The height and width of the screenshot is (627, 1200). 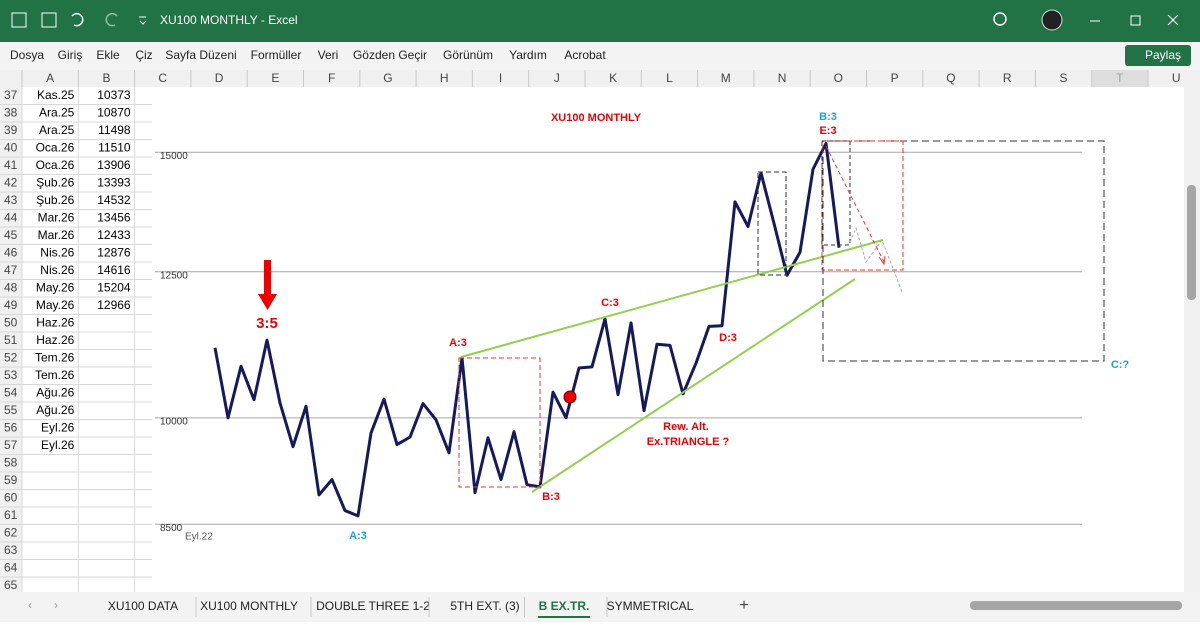 I want to click on tab-next: ›, so click(x=56, y=605).